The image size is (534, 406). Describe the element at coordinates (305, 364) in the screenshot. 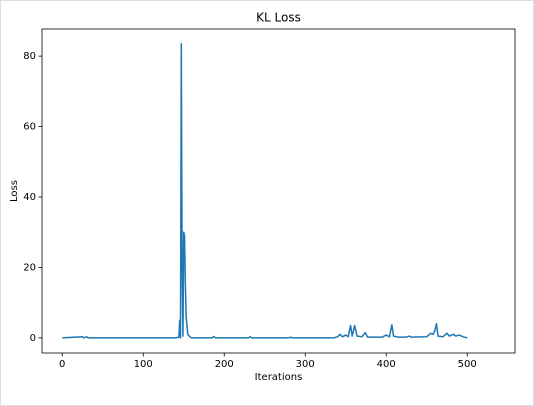

I see `x-tick-label: 300` at that location.